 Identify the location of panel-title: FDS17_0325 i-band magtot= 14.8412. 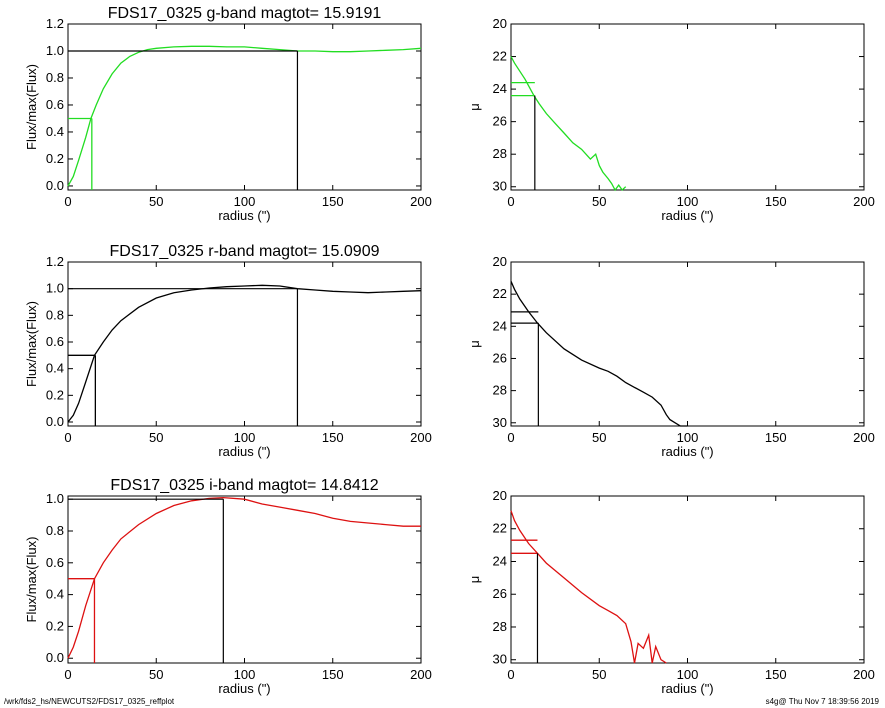
(244, 485).